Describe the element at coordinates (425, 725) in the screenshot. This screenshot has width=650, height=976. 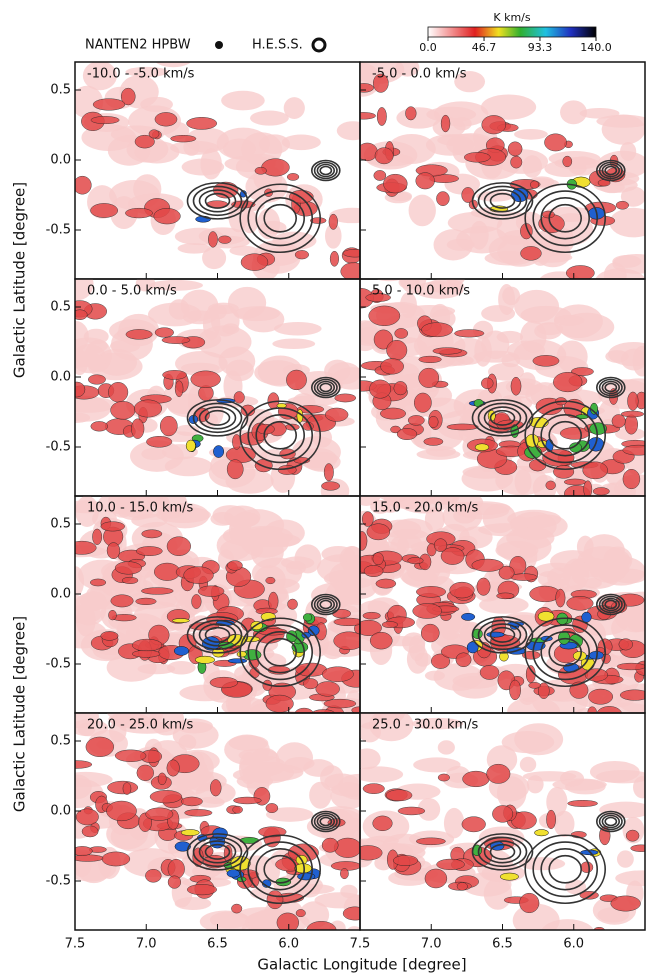
I see `panel-title: 25.0 - 30.0 km/s` at that location.